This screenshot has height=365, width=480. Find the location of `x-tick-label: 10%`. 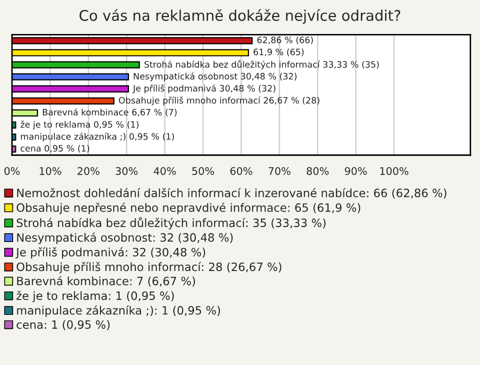

x-tick-label: 10% is located at coordinates (51, 171).